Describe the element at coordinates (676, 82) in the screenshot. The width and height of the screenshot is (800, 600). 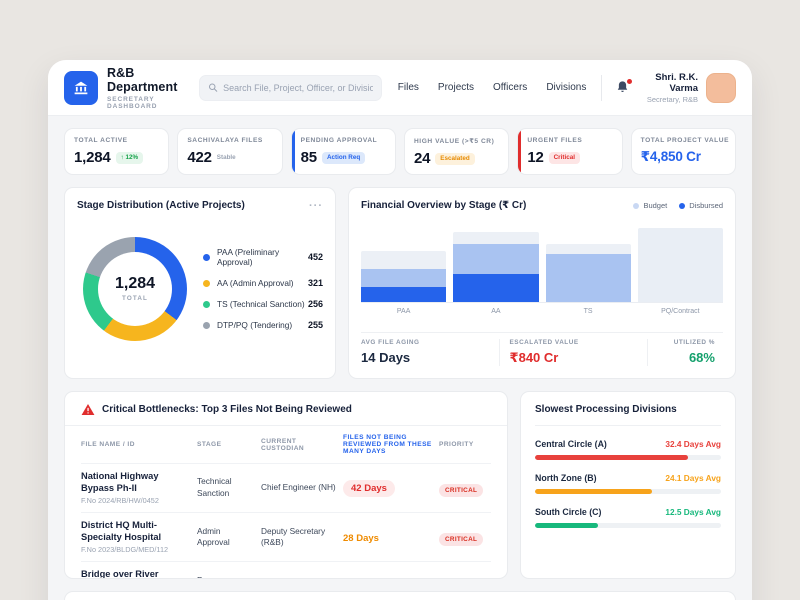
I see `user-name: Shri. R.K. Varma` at that location.